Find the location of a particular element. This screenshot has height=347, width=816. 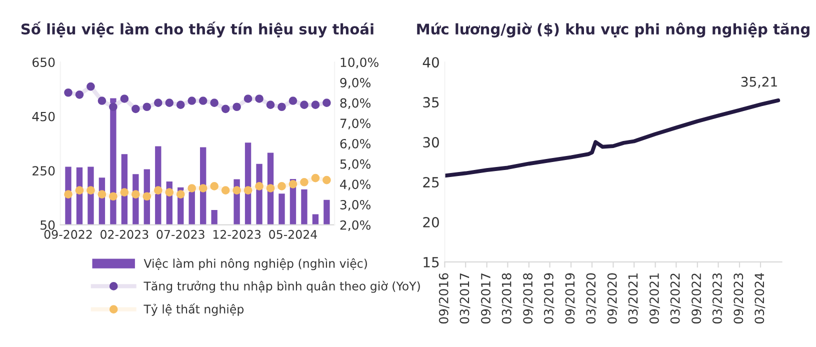

chart-title: Mức lương/giờ ($) khu vực phi nông nghiệp tăng is located at coordinates (613, 30).